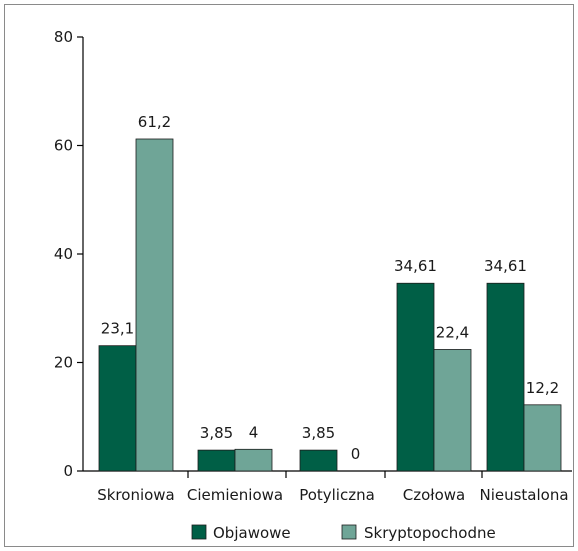 The image size is (578, 551). I want to click on y-tick-label: 20, so click(63, 363).